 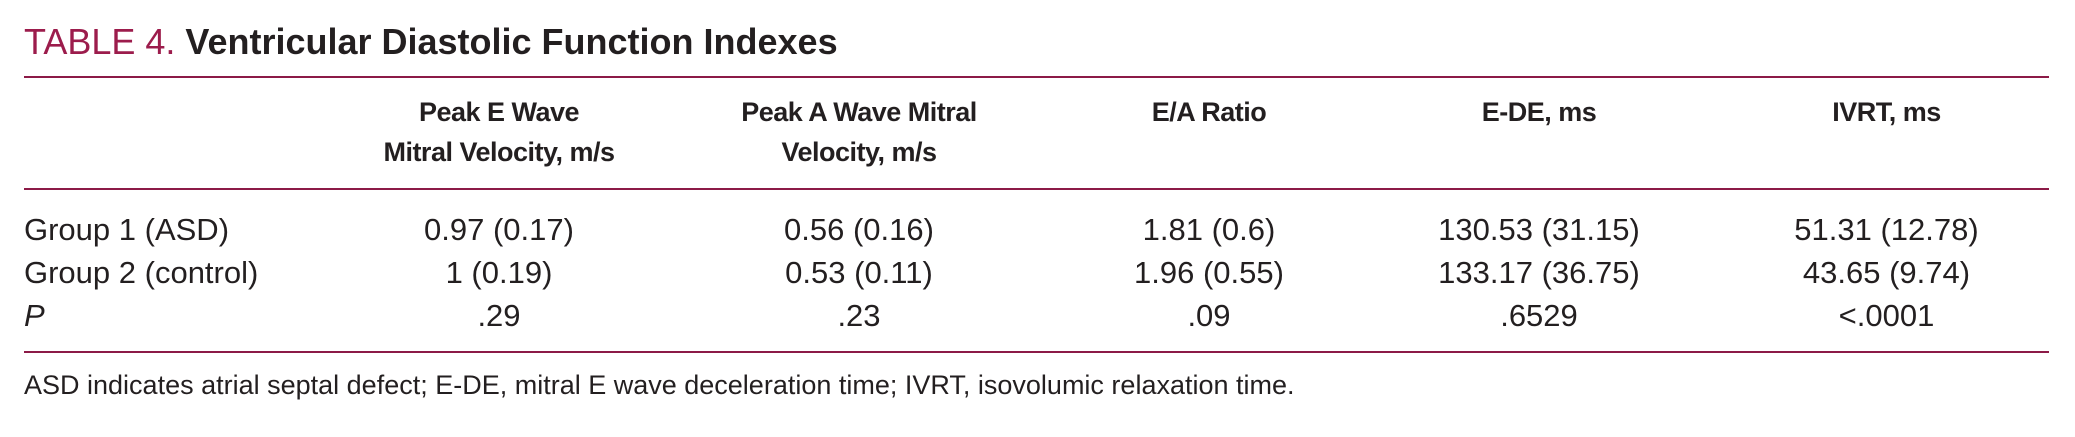 What do you see at coordinates (499, 272) in the screenshot?
I see `table-cell: 1 (0.19)` at bounding box center [499, 272].